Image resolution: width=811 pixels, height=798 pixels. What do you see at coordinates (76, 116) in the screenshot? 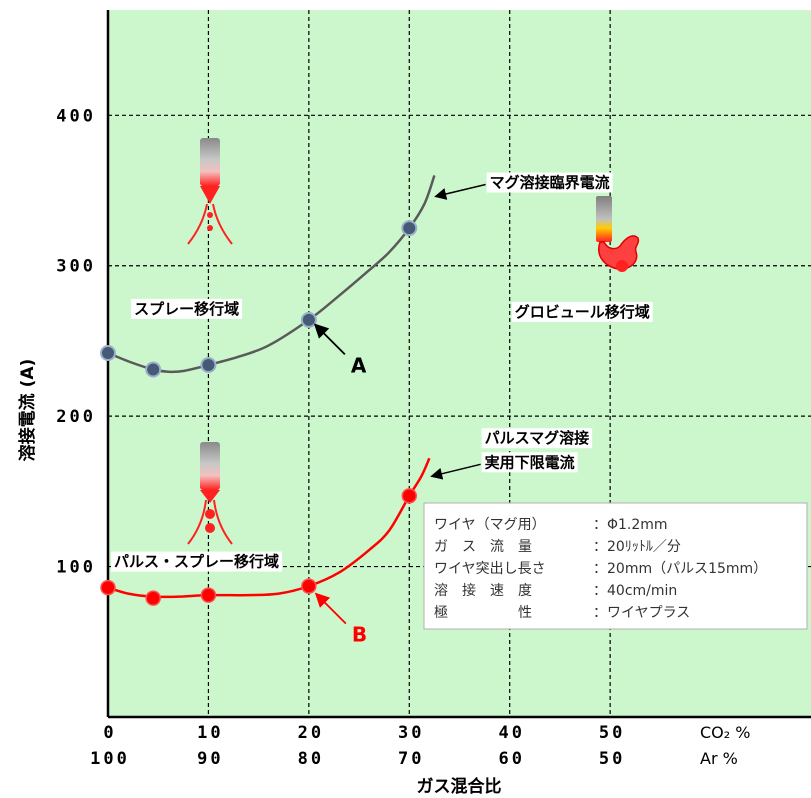
I see `y-tick-label: 400` at bounding box center [76, 116].